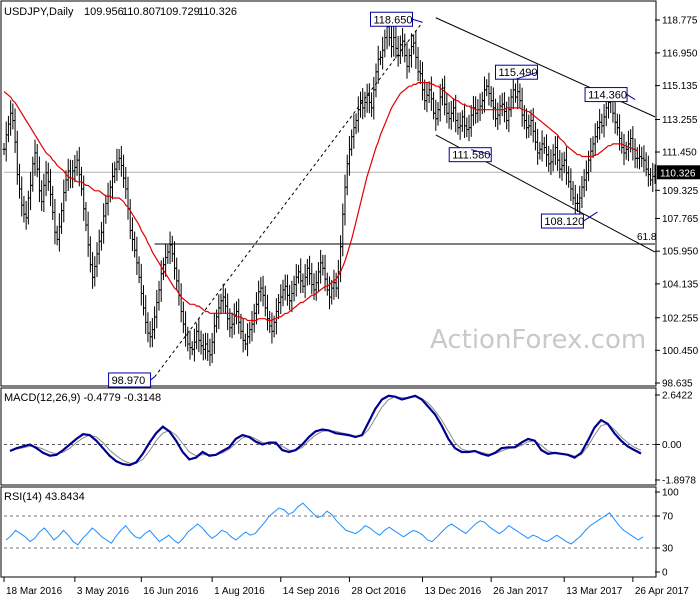  I want to click on rsi-panel-frame, so click(328, 532).